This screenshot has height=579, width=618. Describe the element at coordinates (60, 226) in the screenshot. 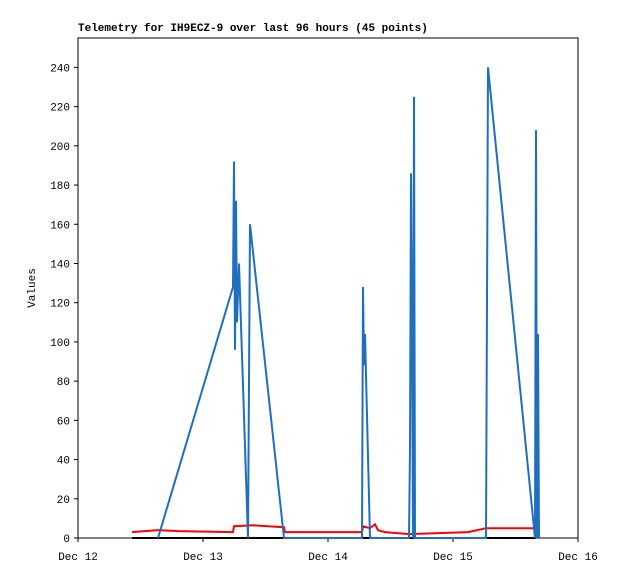

I see `y-tick-label: 160` at that location.